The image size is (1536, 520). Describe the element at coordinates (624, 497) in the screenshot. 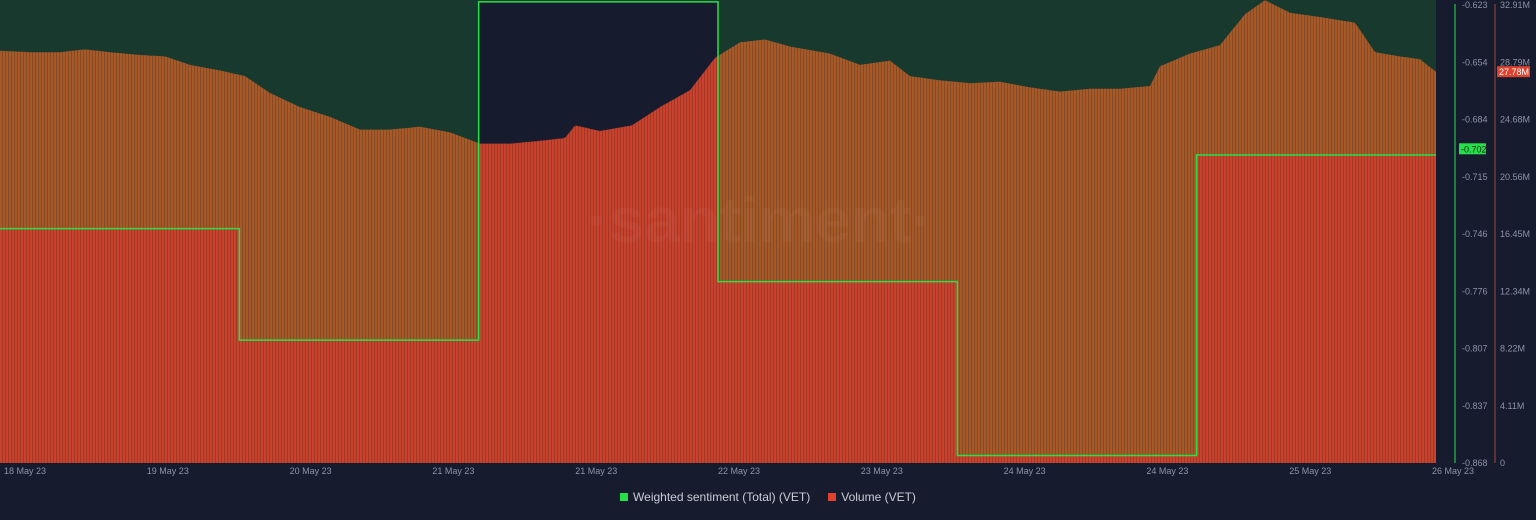

I see `legend-swatch-sentiment` at that location.